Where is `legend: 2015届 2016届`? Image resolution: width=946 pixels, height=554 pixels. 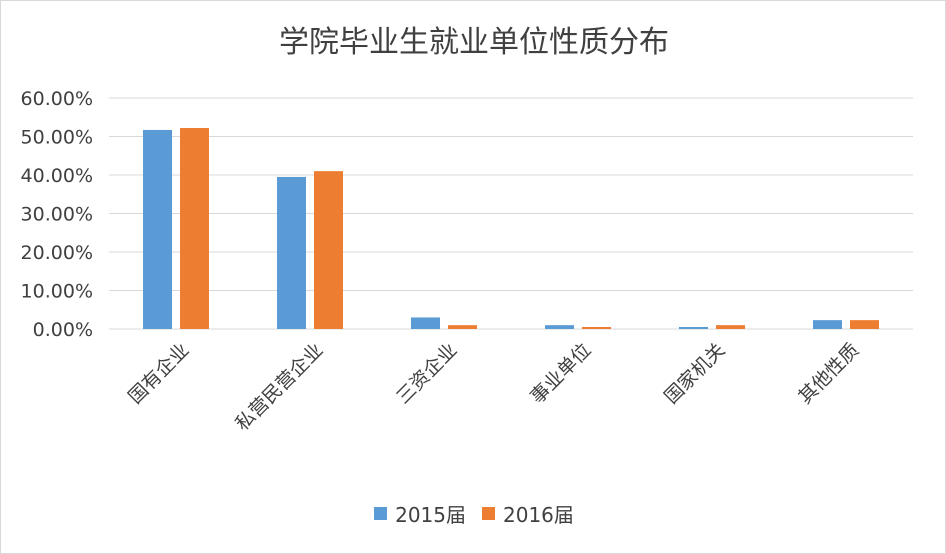 legend: 2015届 2016届 is located at coordinates (473, 513).